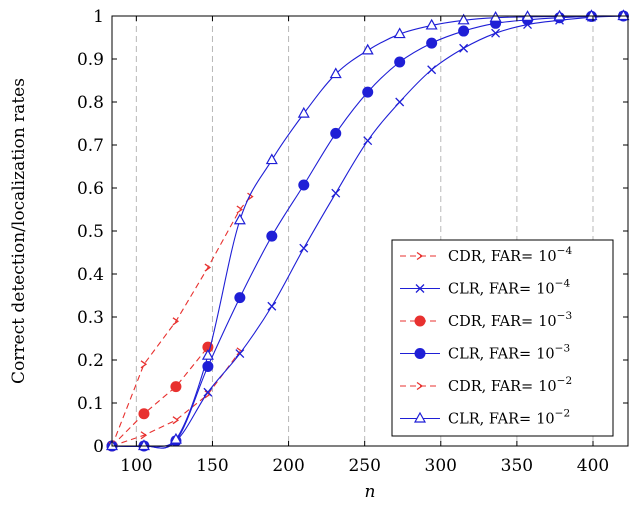  I want to click on legend-label: CLR, FAR= 10−4, so click(509, 288).